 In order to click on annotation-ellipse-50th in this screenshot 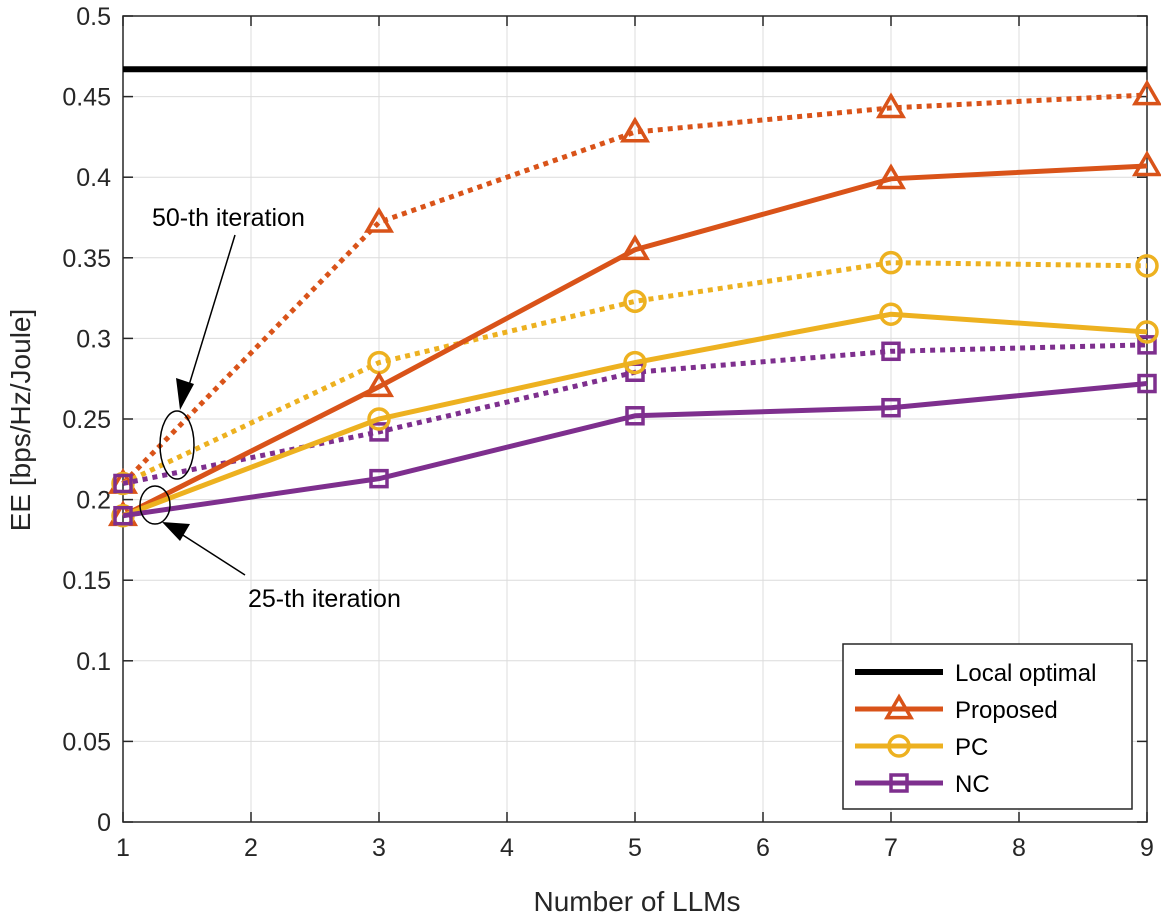, I will do `click(177, 445)`.